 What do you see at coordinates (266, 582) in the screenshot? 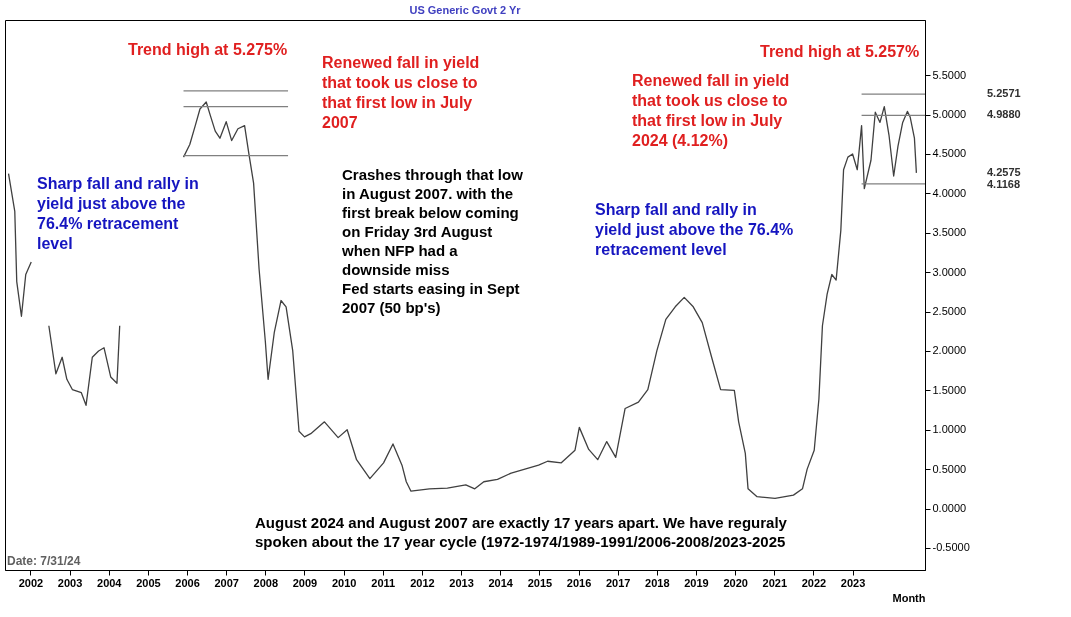
I see `x-tick-label: 2008` at bounding box center [266, 582].